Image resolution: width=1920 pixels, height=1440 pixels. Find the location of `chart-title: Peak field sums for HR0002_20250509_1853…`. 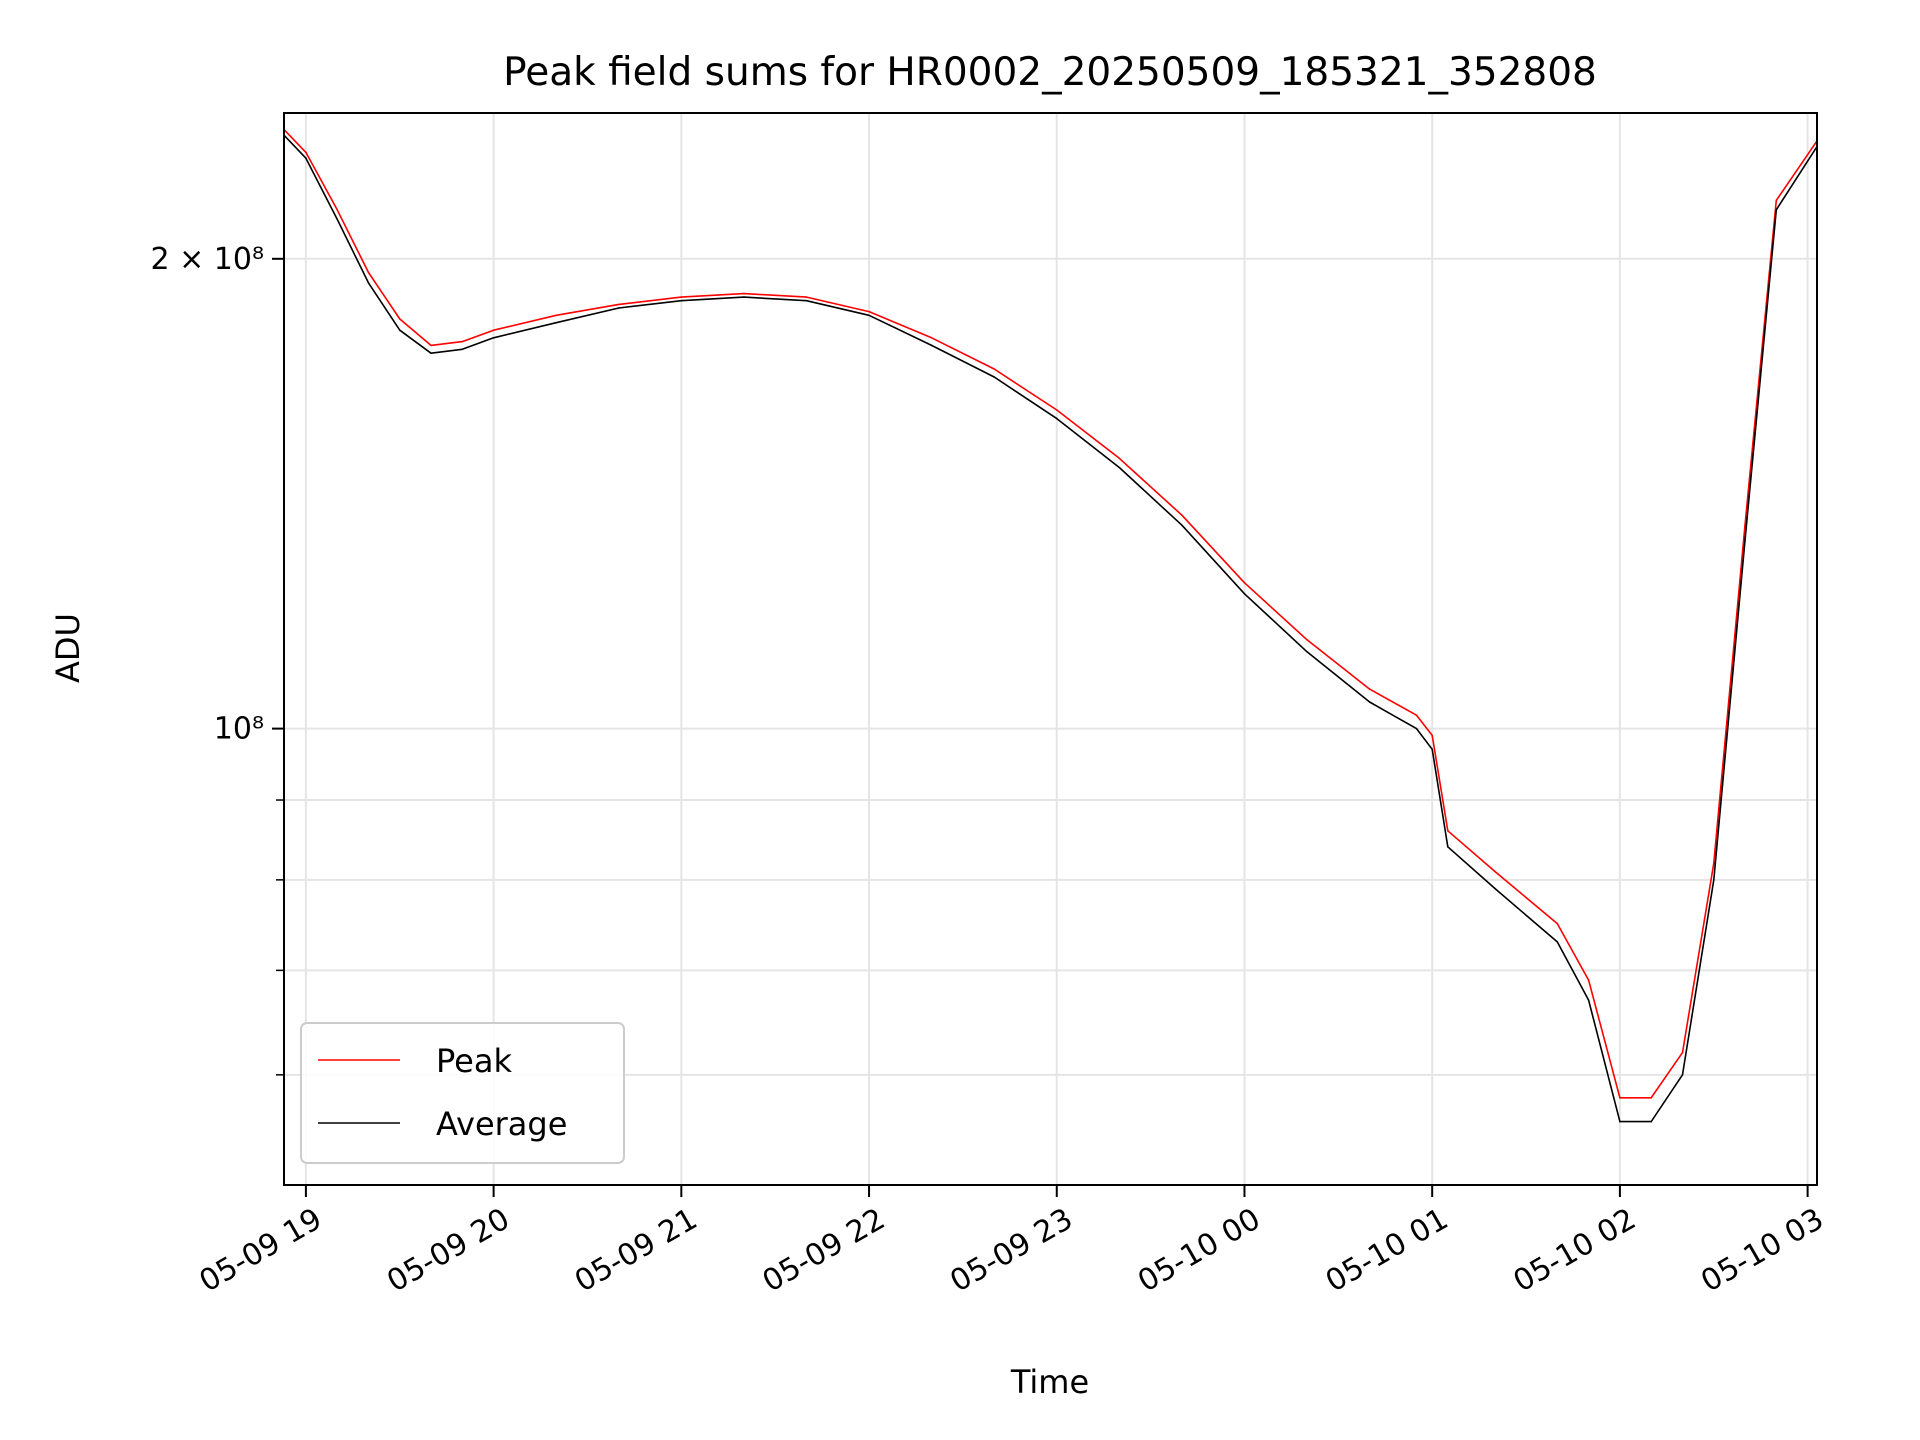

chart-title: Peak field sums for HR0002_20250509_1853… is located at coordinates (1050, 72).